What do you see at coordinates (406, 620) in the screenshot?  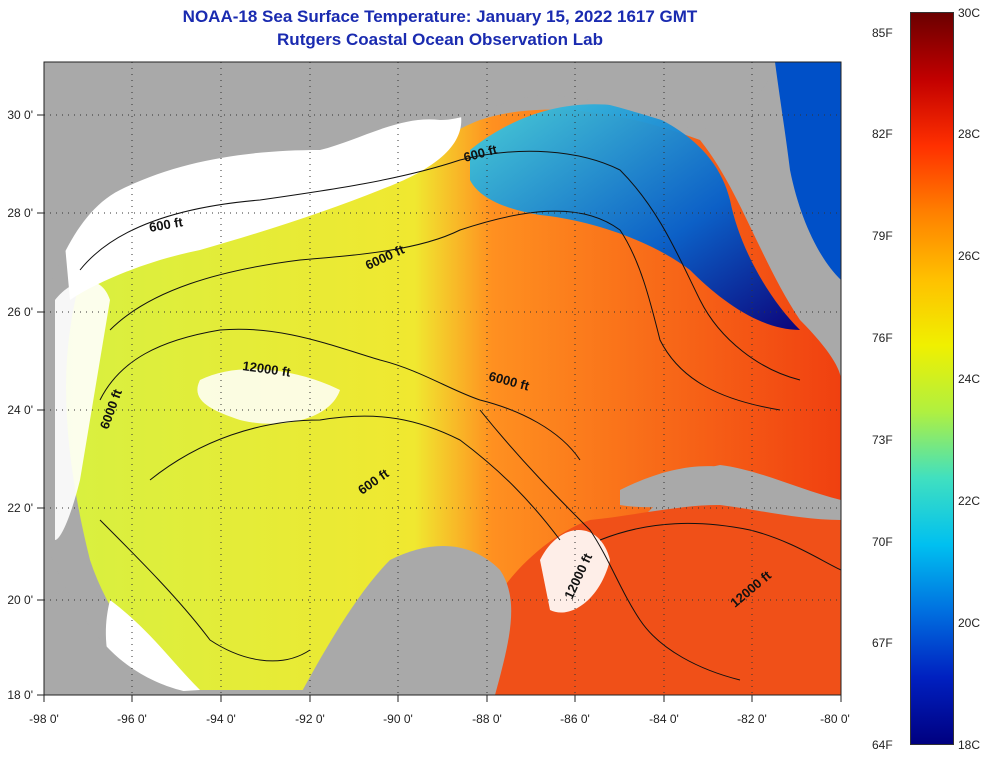 I see `yucatan-land` at bounding box center [406, 620].